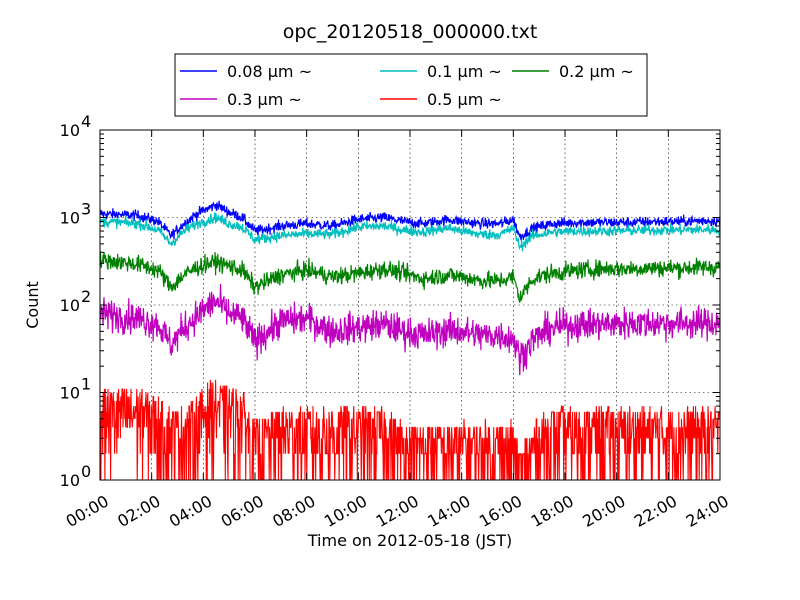 Image resolution: width=800 pixels, height=600 pixels. Describe the element at coordinates (86, 384) in the screenshot. I see `y-tick-exponent: 1` at that location.